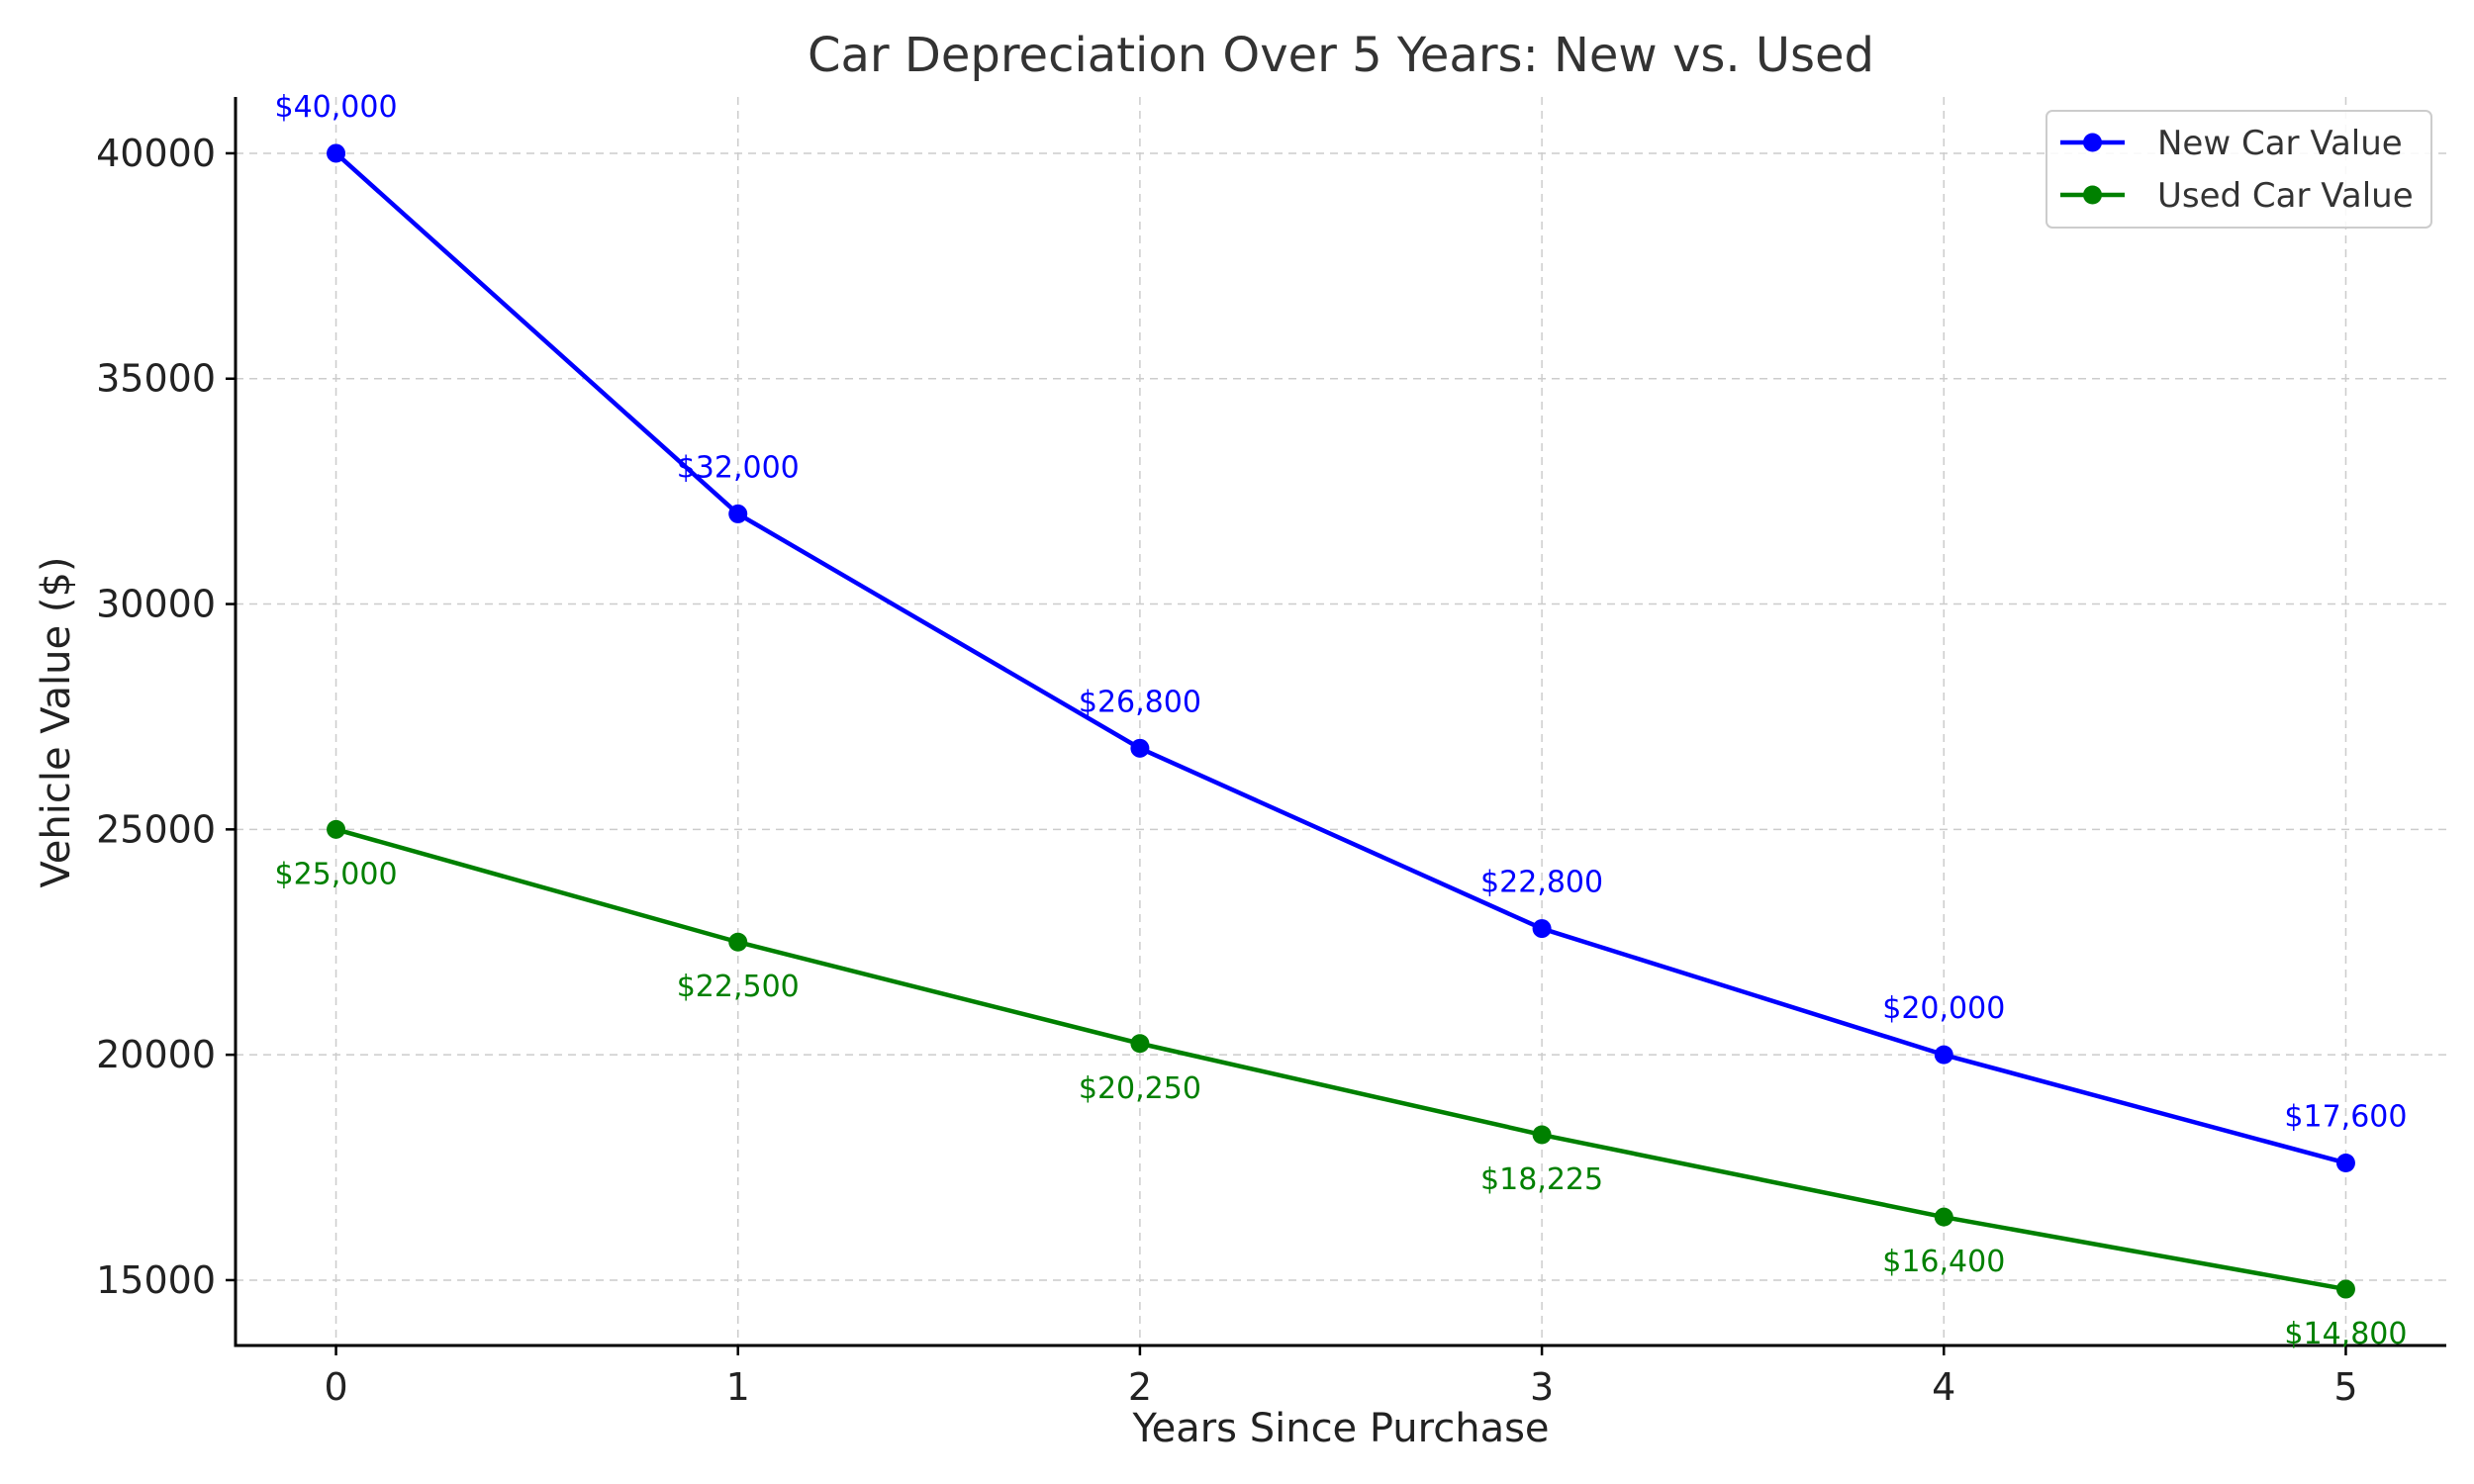 The height and width of the screenshot is (1484, 2474). I want to click on series-0-data-label: $20,000, so click(1944, 1008).